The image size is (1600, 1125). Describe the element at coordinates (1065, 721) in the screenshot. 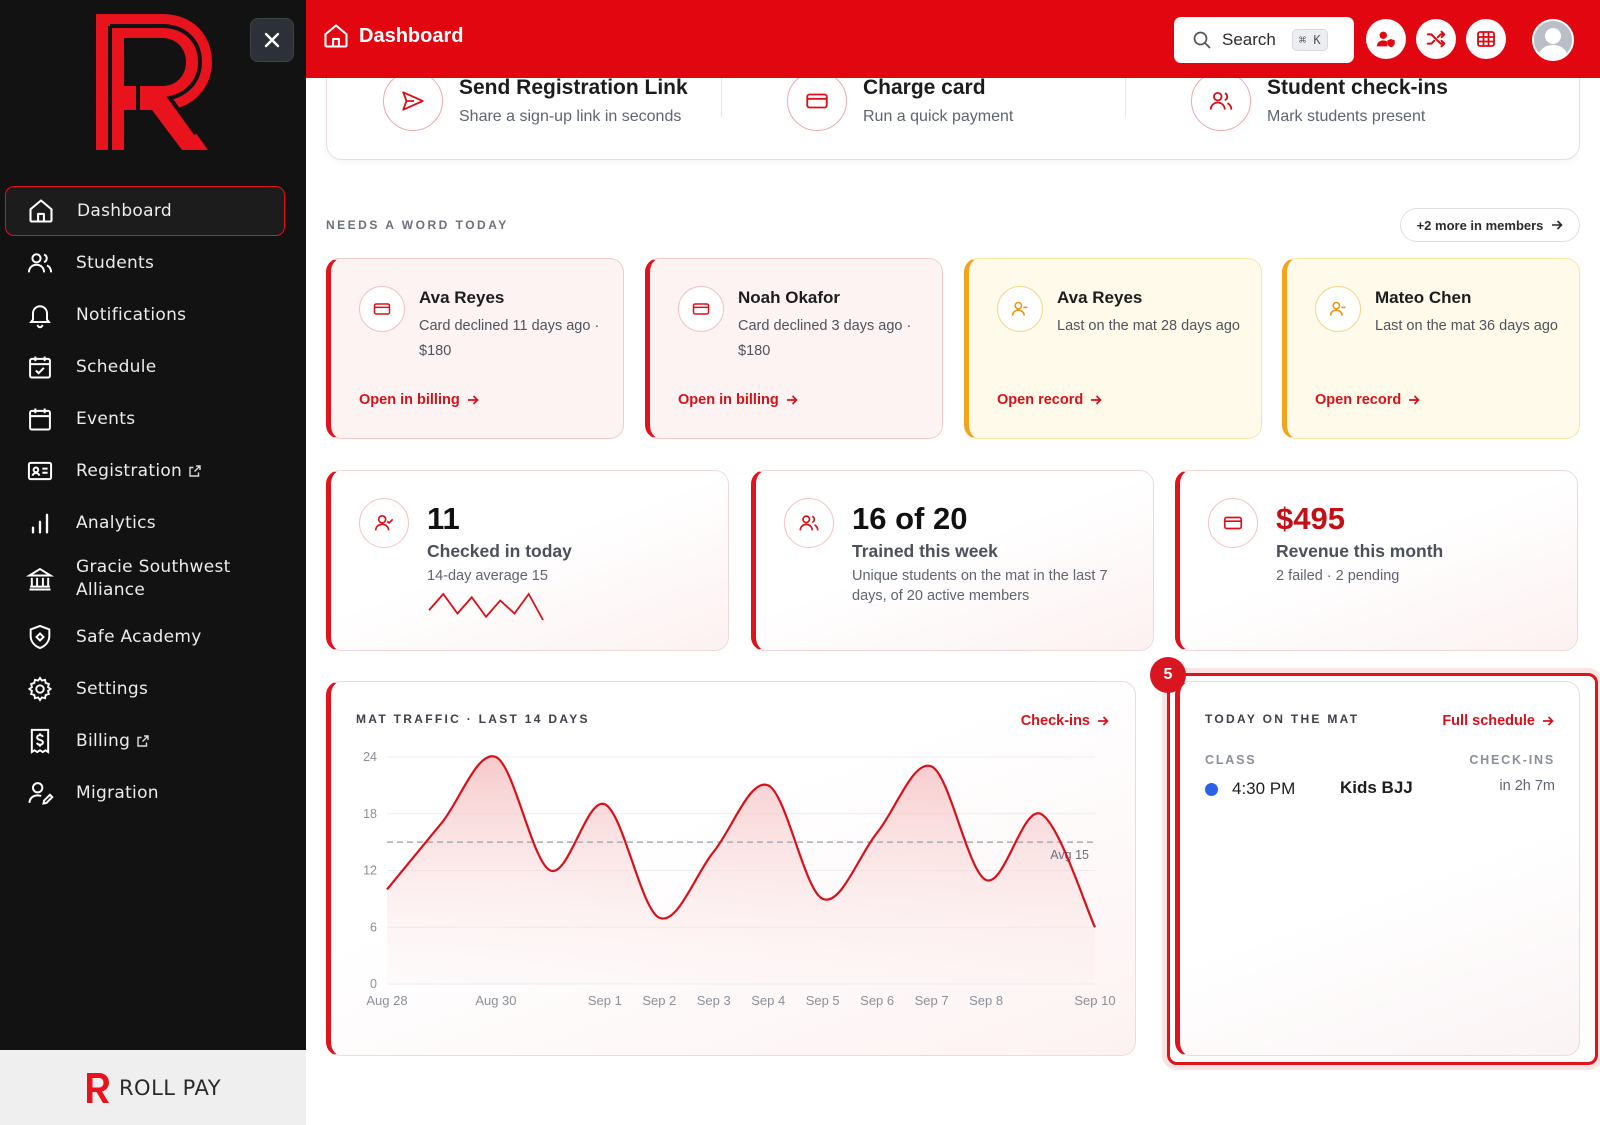

I see `check-ins-link: Check-ins` at that location.